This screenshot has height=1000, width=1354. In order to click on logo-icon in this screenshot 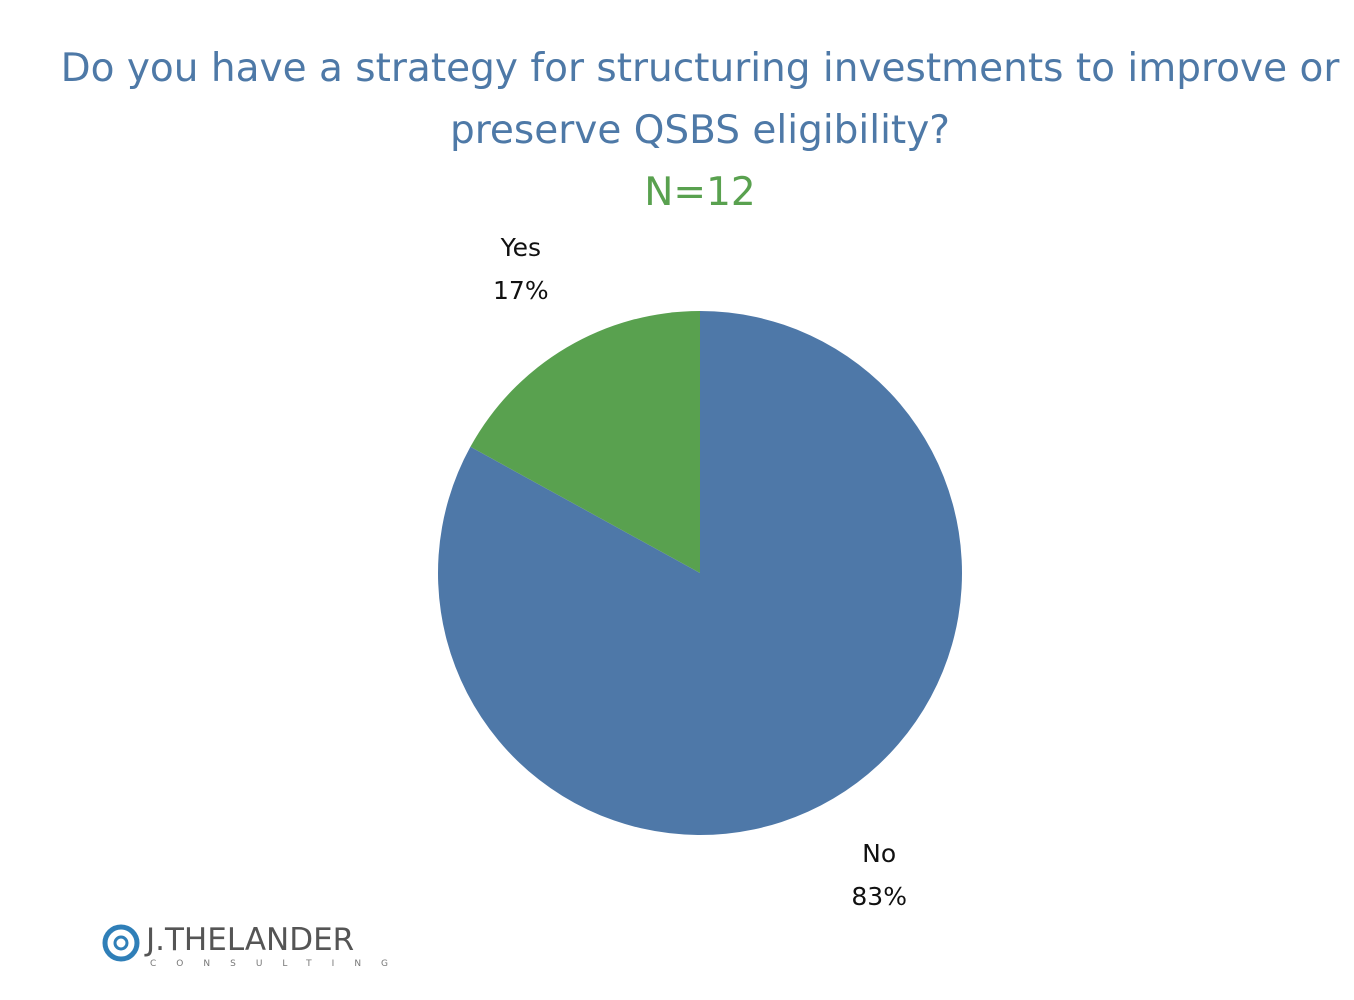, I will do `click(121, 943)`.